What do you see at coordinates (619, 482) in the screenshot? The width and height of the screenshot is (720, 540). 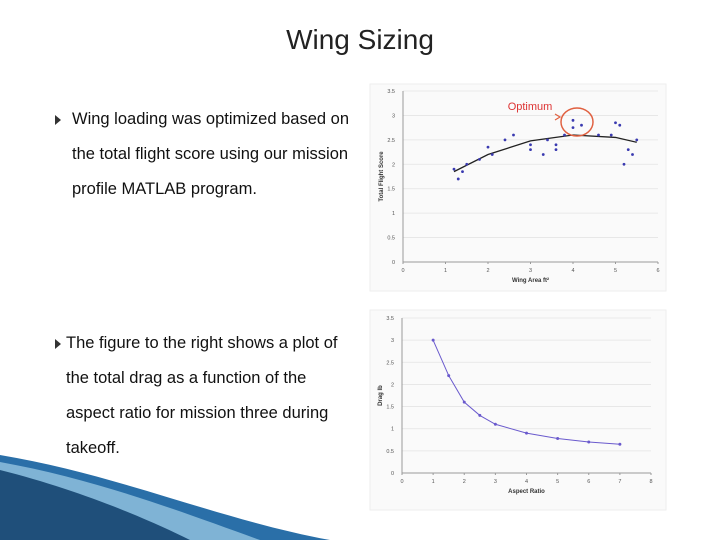 I see `x-tick-label: 7` at bounding box center [619, 482].